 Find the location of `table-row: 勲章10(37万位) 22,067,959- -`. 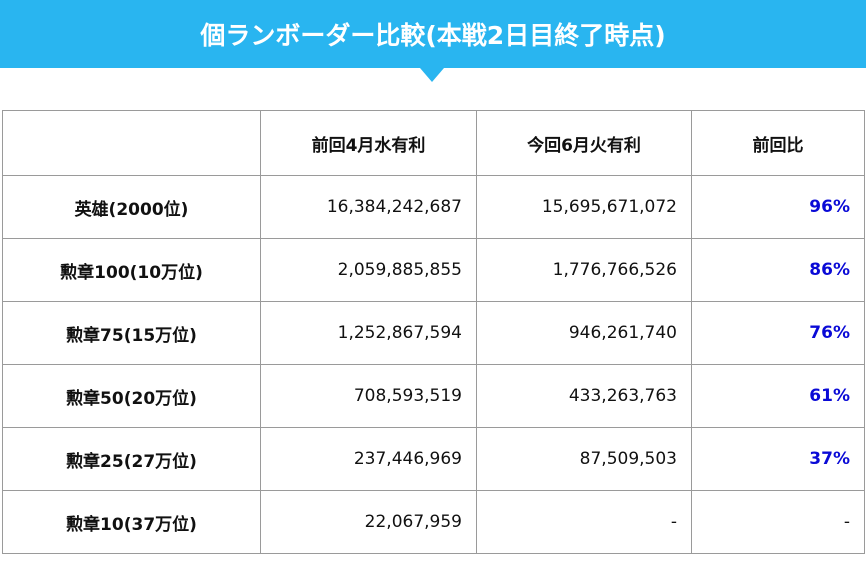

table-row: 勲章10(37万位) 22,067,959- - is located at coordinates (433, 522).